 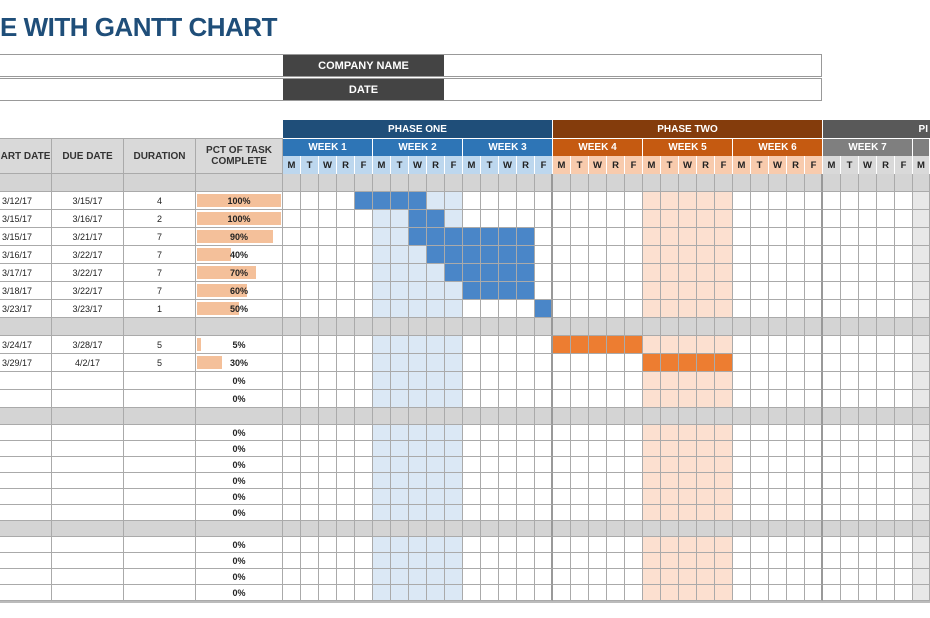 What do you see at coordinates (239, 363) in the screenshot?
I see `task-pct-cell: 30%` at bounding box center [239, 363].